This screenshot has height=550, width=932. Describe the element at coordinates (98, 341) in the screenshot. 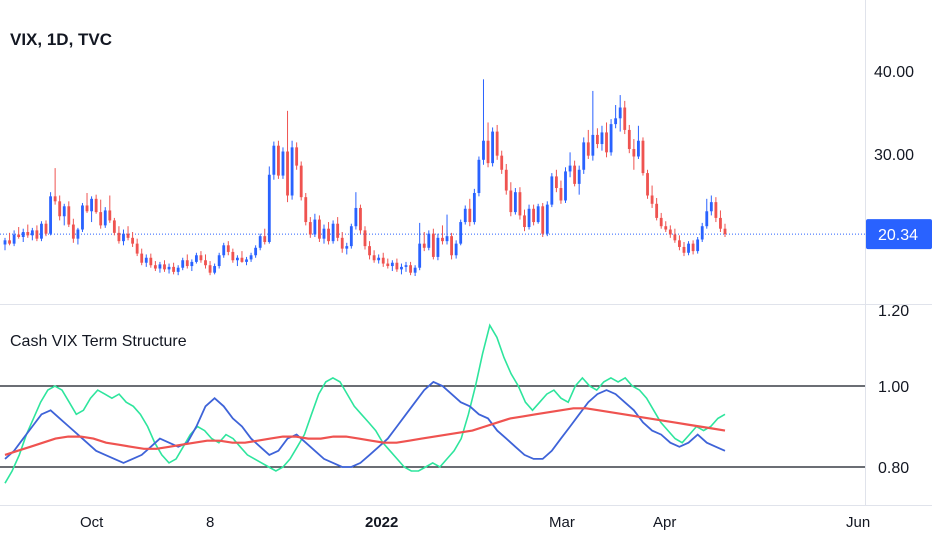

I see `indicator-title: Cash VIX Term Structure` at that location.